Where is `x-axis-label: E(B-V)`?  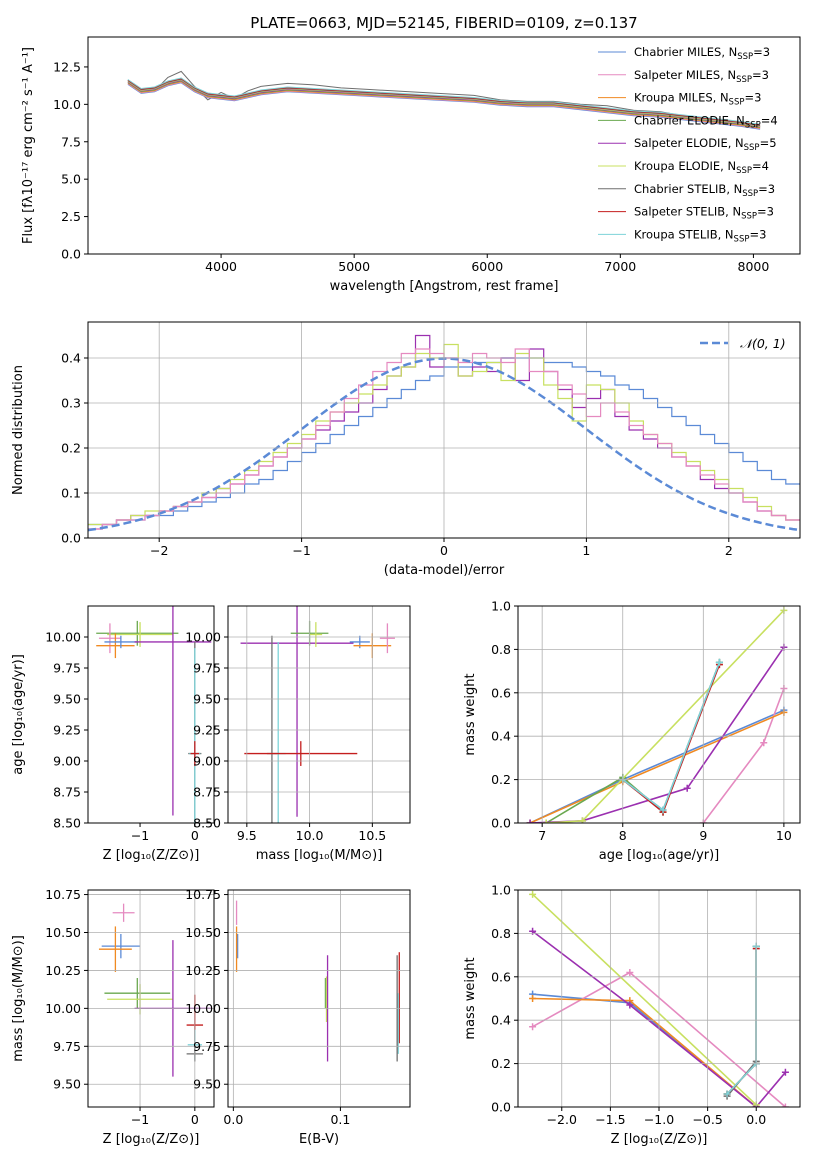
x-axis-label: E(B-V) is located at coordinates (319, 1139).